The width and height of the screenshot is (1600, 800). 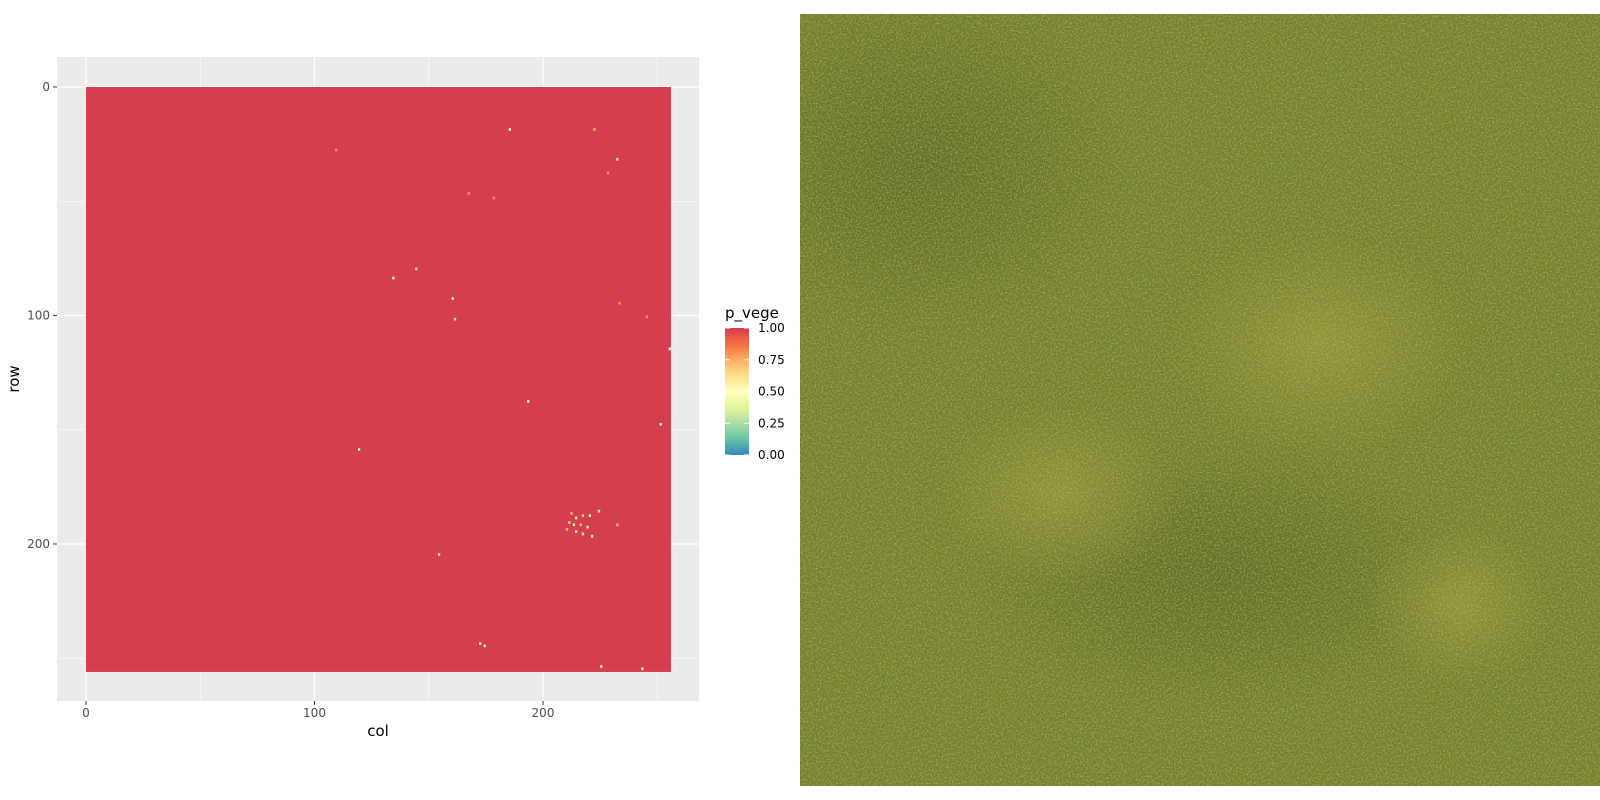 I want to click on x-tick-label: 0, so click(x=86, y=713).